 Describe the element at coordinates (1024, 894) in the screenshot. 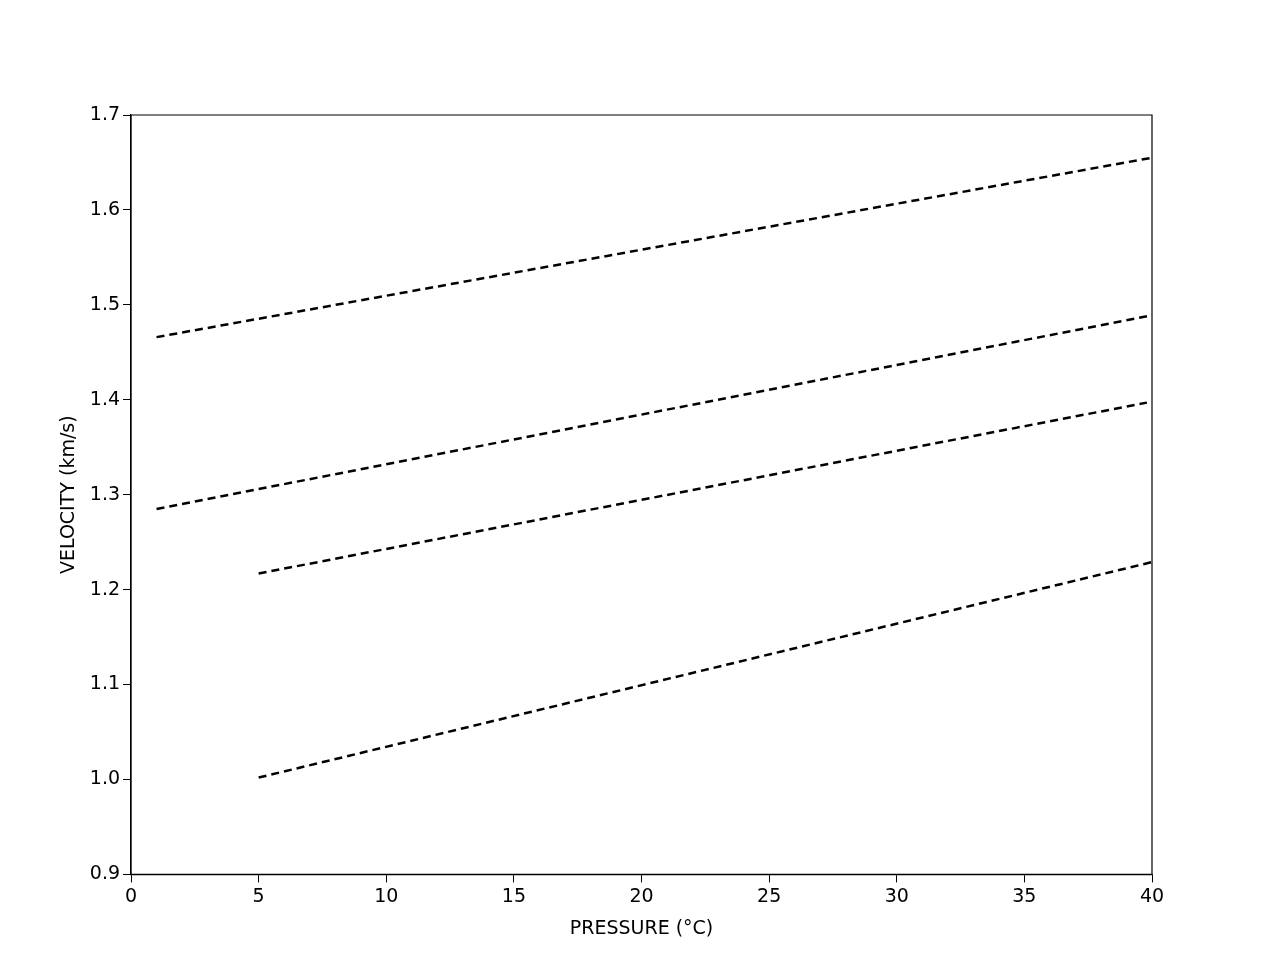

I see `x-tick-label: 35` at that location.